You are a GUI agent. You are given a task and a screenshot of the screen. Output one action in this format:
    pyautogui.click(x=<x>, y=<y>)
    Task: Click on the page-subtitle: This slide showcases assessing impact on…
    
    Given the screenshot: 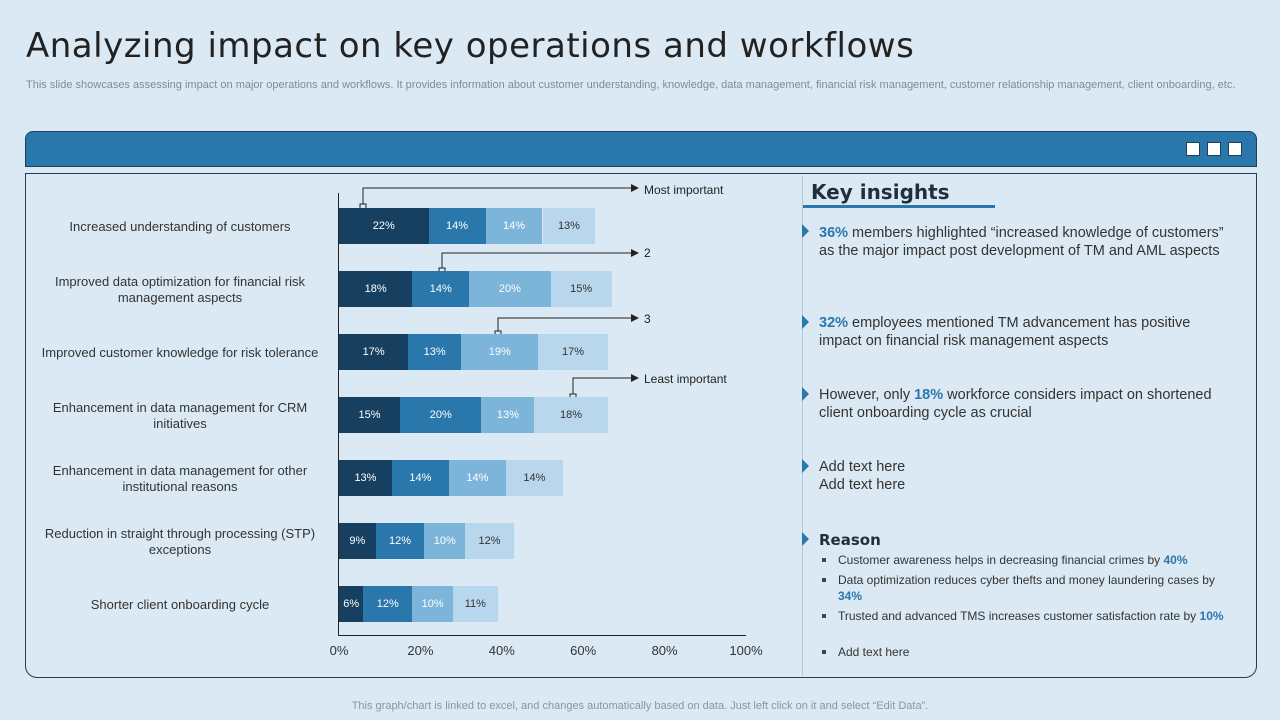 What is the action you would take?
    pyautogui.click(x=631, y=85)
    